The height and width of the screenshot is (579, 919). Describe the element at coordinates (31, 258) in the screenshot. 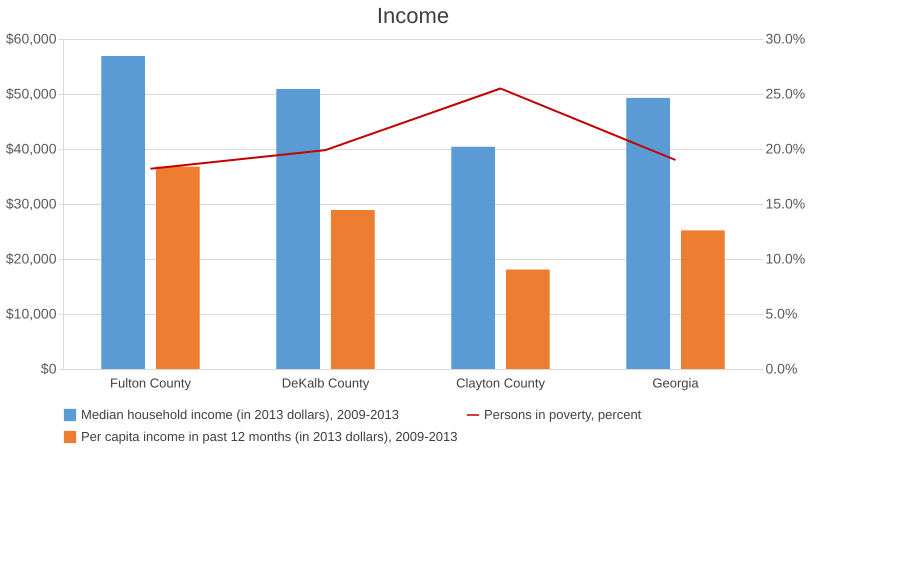

I see `y-tick-label: $20,000` at that location.